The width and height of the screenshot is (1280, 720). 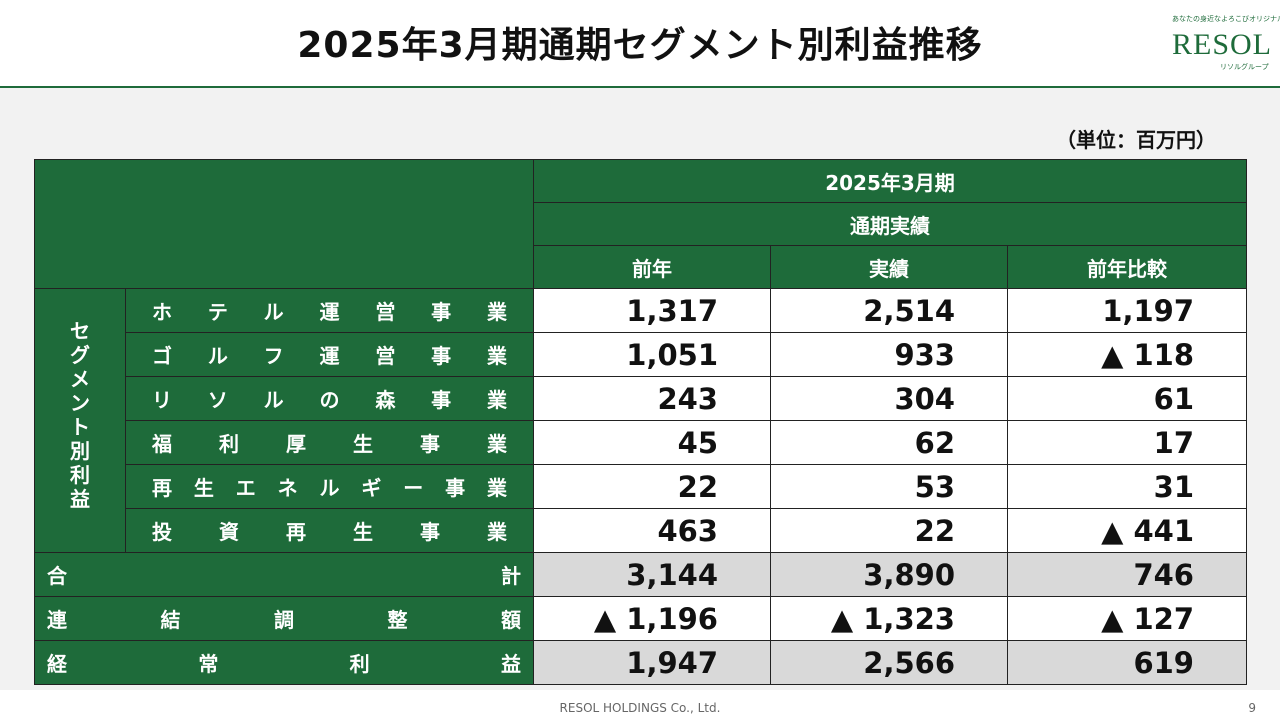 What do you see at coordinates (80, 355) in the screenshot?
I see `segment-group-label-char: グ` at bounding box center [80, 355].